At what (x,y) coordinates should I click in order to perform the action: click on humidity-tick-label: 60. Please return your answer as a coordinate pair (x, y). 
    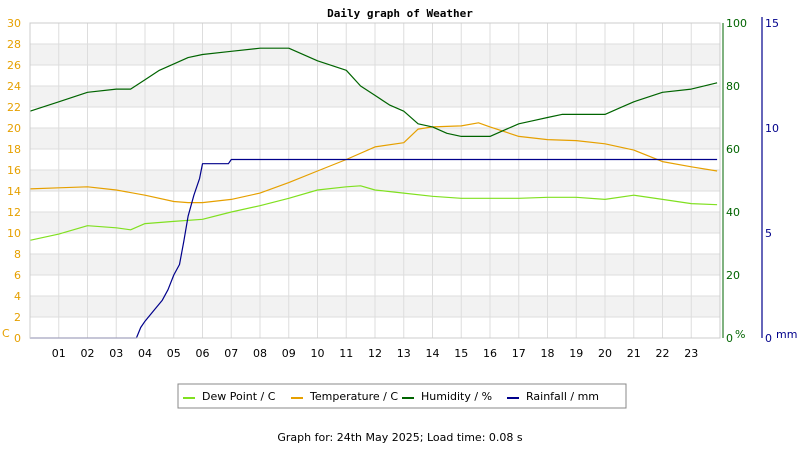
    Looking at the image, I should click on (733, 149).